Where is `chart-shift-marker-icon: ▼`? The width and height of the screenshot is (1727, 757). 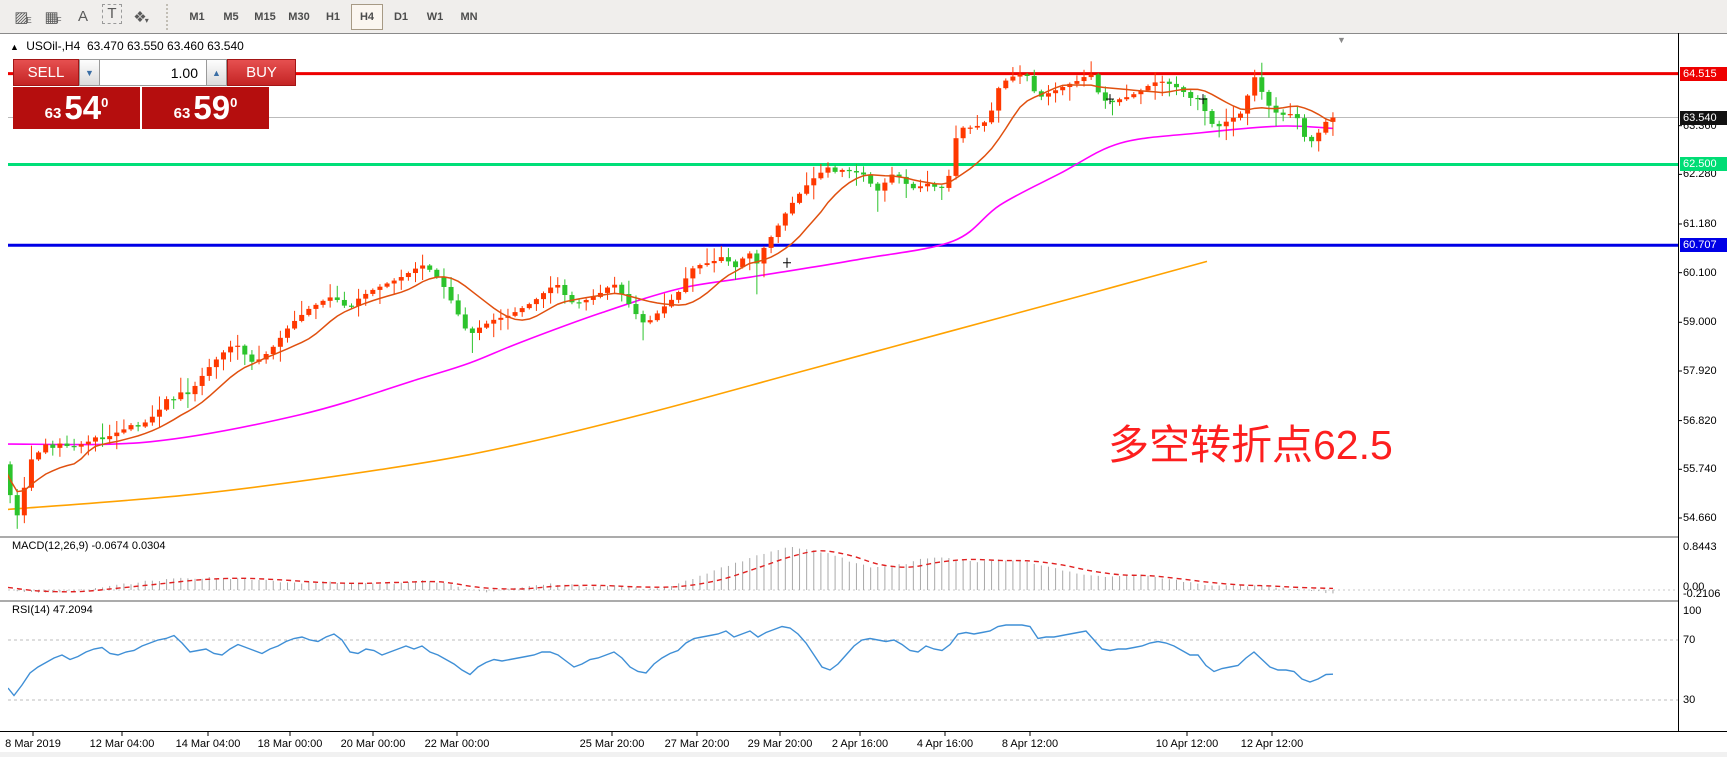 chart-shift-marker-icon: ▼ is located at coordinates (1341, 40).